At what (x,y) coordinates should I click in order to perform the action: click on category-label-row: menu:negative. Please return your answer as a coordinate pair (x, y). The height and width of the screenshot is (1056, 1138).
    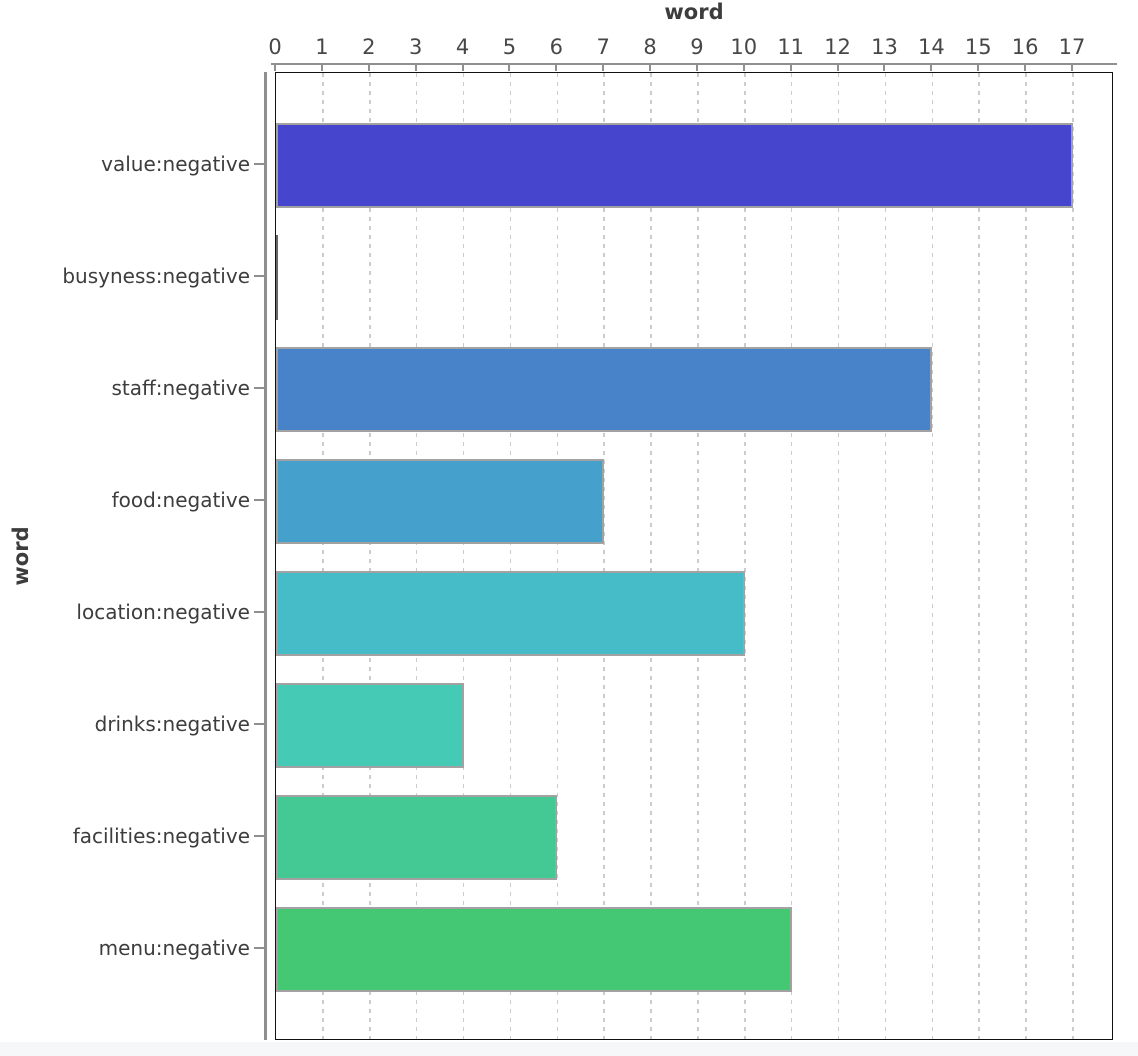
    Looking at the image, I should click on (125, 948).